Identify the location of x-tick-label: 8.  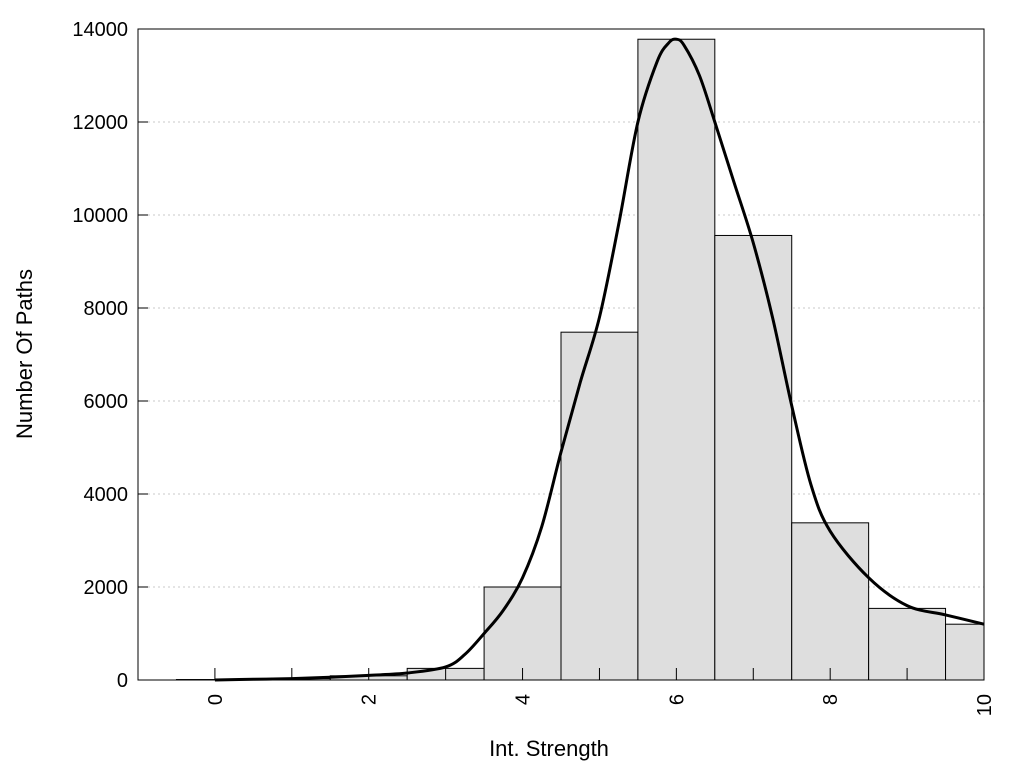
(831, 699).